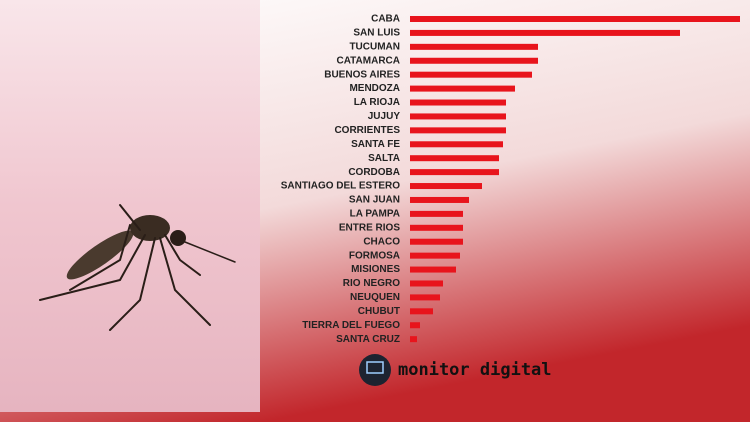 This screenshot has height=422, width=750. What do you see at coordinates (367, 130) in the screenshot?
I see `category-label: CORRIENTES` at bounding box center [367, 130].